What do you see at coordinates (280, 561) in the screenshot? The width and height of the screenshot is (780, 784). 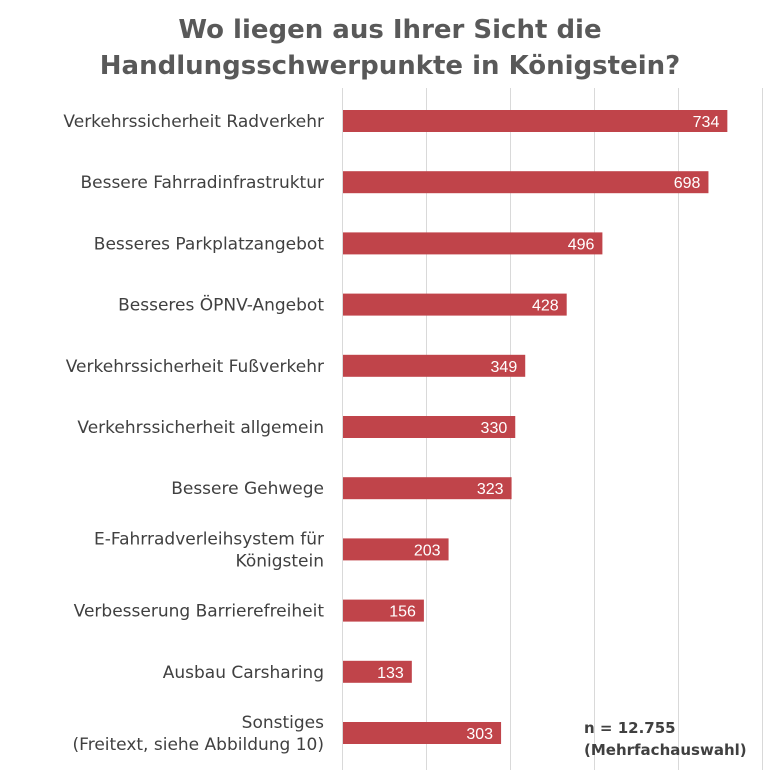 I see `category-label-line: Königstein` at bounding box center [280, 561].